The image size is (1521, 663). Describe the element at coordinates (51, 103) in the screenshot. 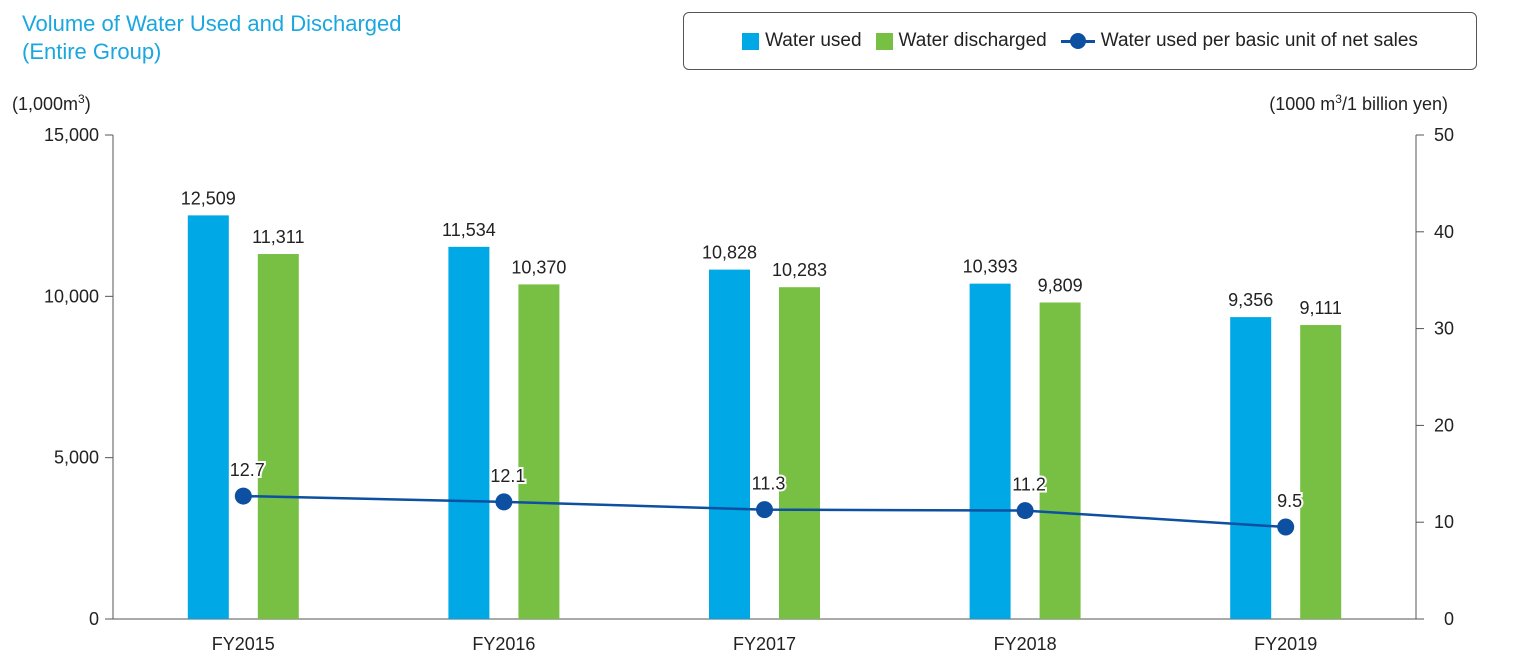

I see `y-left-unit-label: (1,000m3)` at that location.